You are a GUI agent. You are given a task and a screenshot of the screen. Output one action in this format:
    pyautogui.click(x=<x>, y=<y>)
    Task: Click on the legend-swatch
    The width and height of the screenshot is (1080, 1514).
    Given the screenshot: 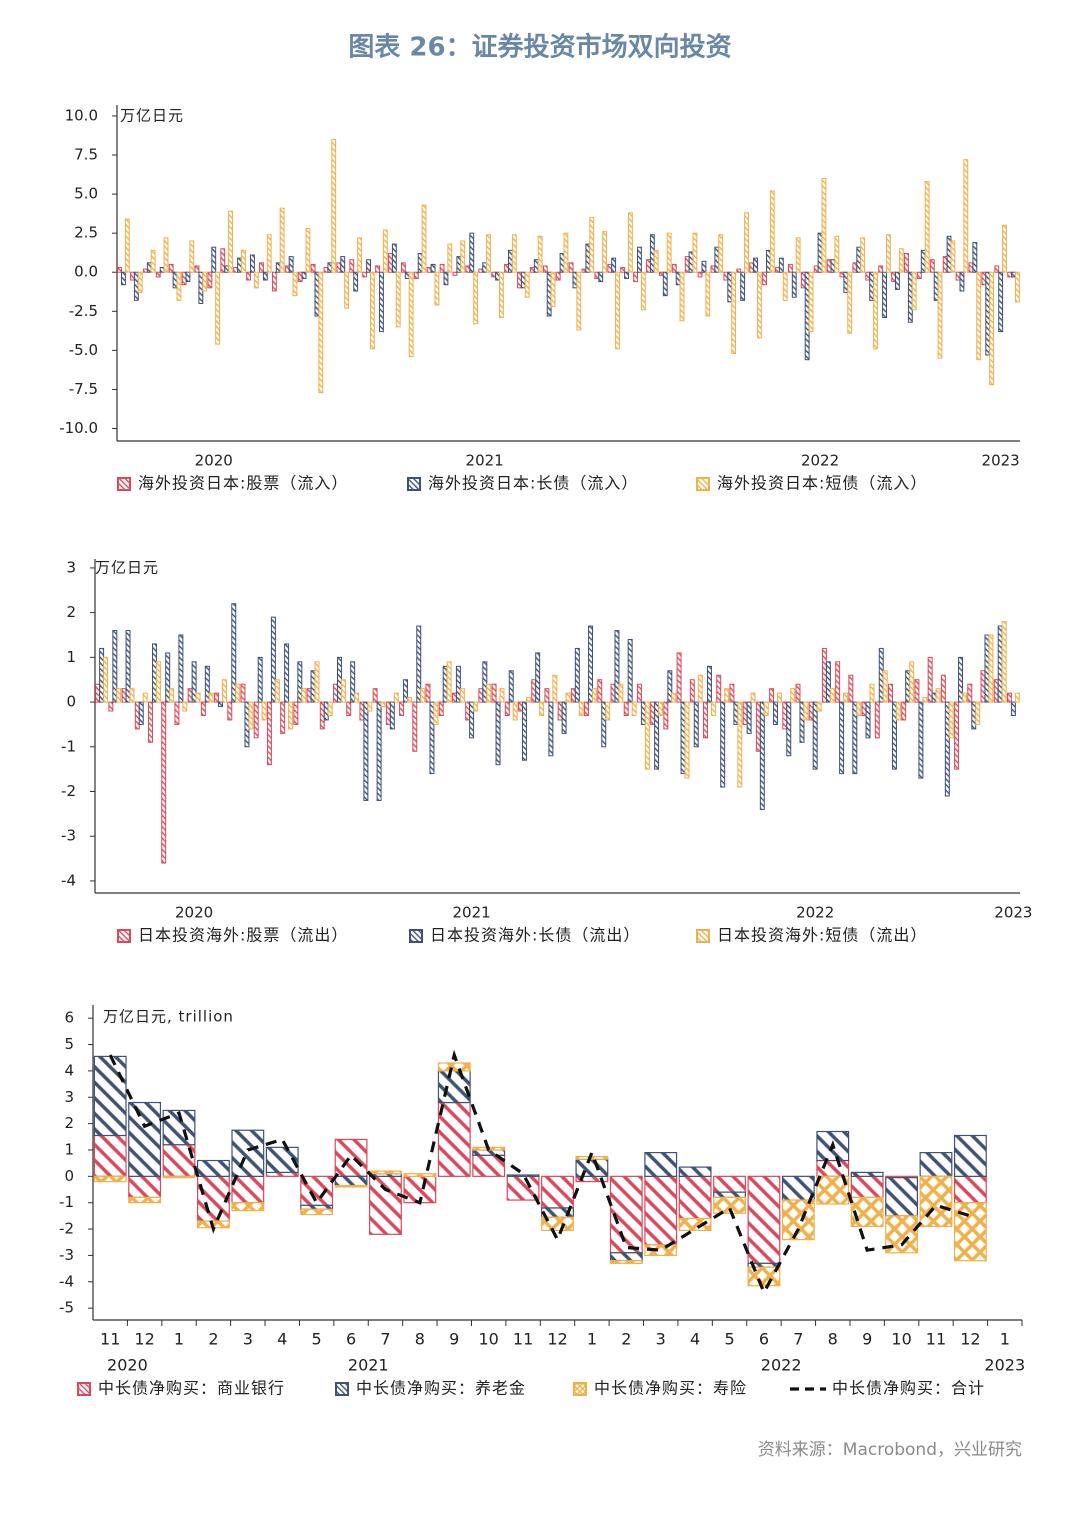 What is the action you would take?
    pyautogui.click(x=124, y=936)
    